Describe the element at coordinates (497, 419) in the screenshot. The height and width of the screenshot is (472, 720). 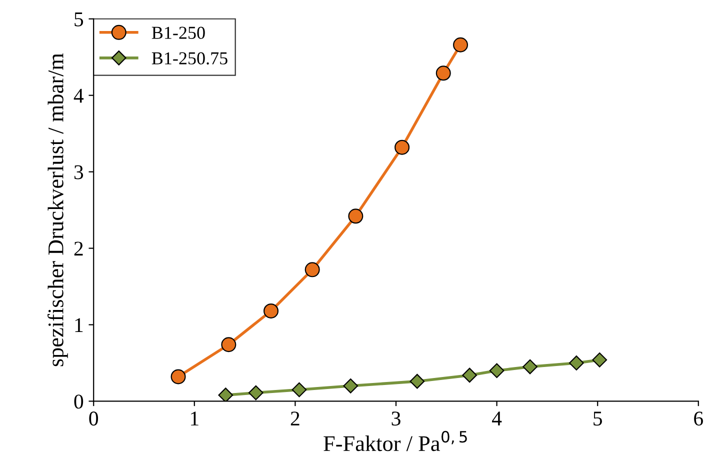
I see `x-tick-label: 4` at that location.